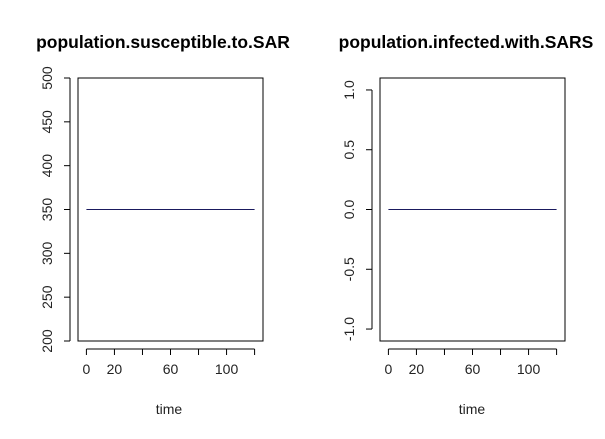  What do you see at coordinates (47, 341) in the screenshot?
I see `y-tick-label: 200` at bounding box center [47, 341].